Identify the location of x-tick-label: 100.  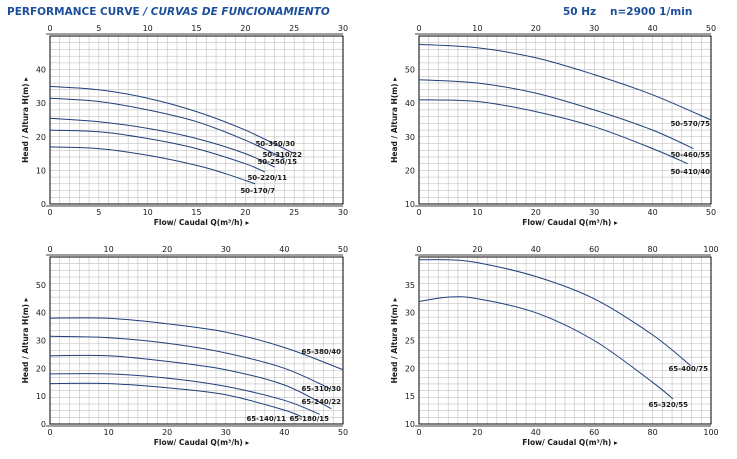
(710, 432).